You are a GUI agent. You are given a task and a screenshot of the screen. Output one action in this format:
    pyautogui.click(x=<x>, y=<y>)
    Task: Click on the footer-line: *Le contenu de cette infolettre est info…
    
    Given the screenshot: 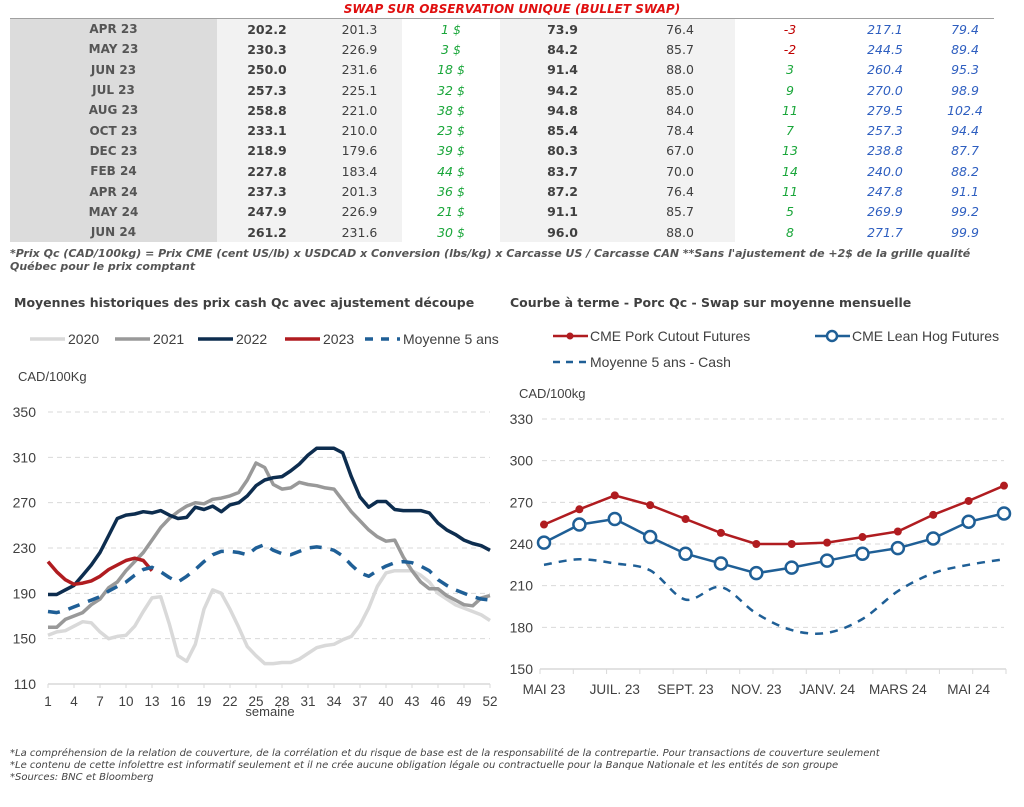 What is the action you would take?
    pyautogui.click(x=424, y=765)
    